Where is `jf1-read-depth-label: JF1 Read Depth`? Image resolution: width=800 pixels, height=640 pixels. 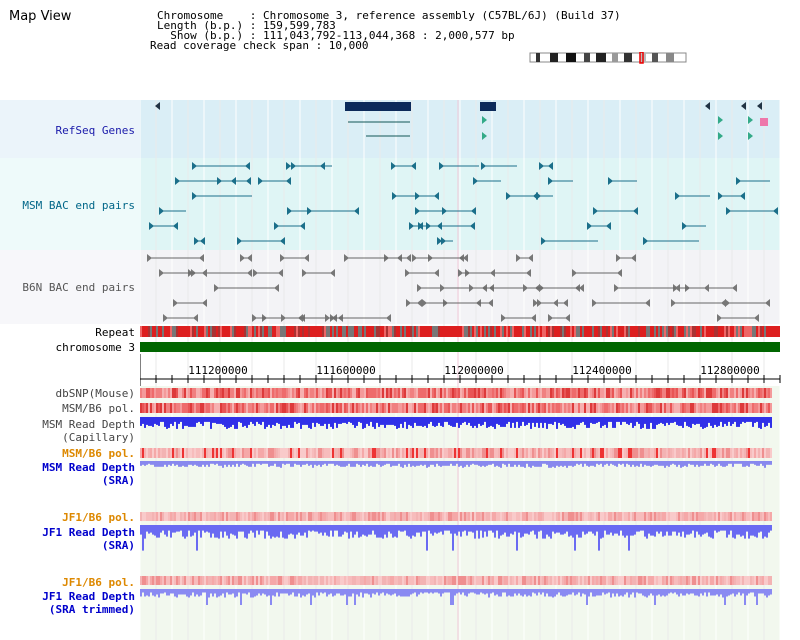
jf1-read-depth-label: JF1 Read Depth is located at coordinates (88, 532).